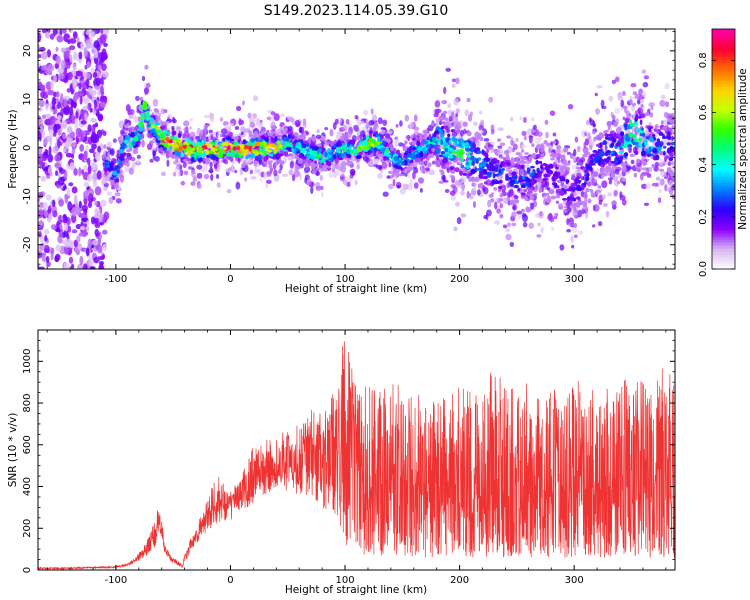 The image size is (750, 600). Describe the element at coordinates (356, 590) in the screenshot. I see `snr-x-axis-label: Height of straight line (km)` at that location.